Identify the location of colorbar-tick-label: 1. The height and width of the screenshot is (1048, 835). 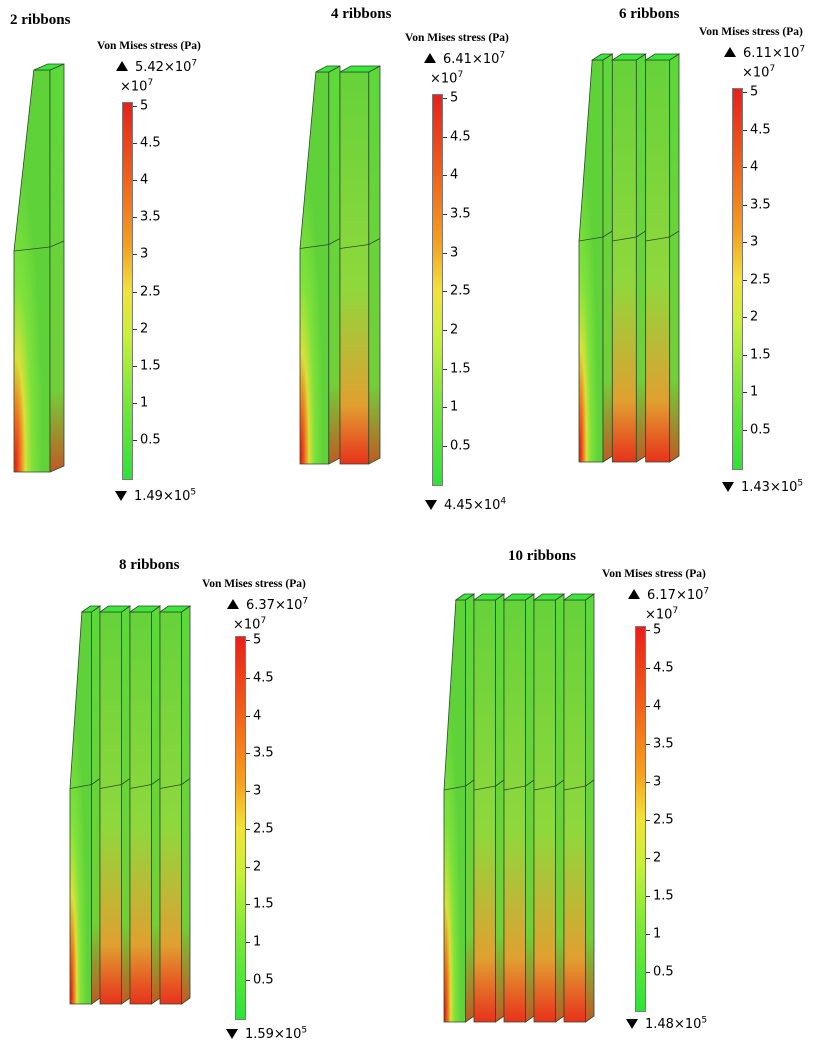
(754, 392).